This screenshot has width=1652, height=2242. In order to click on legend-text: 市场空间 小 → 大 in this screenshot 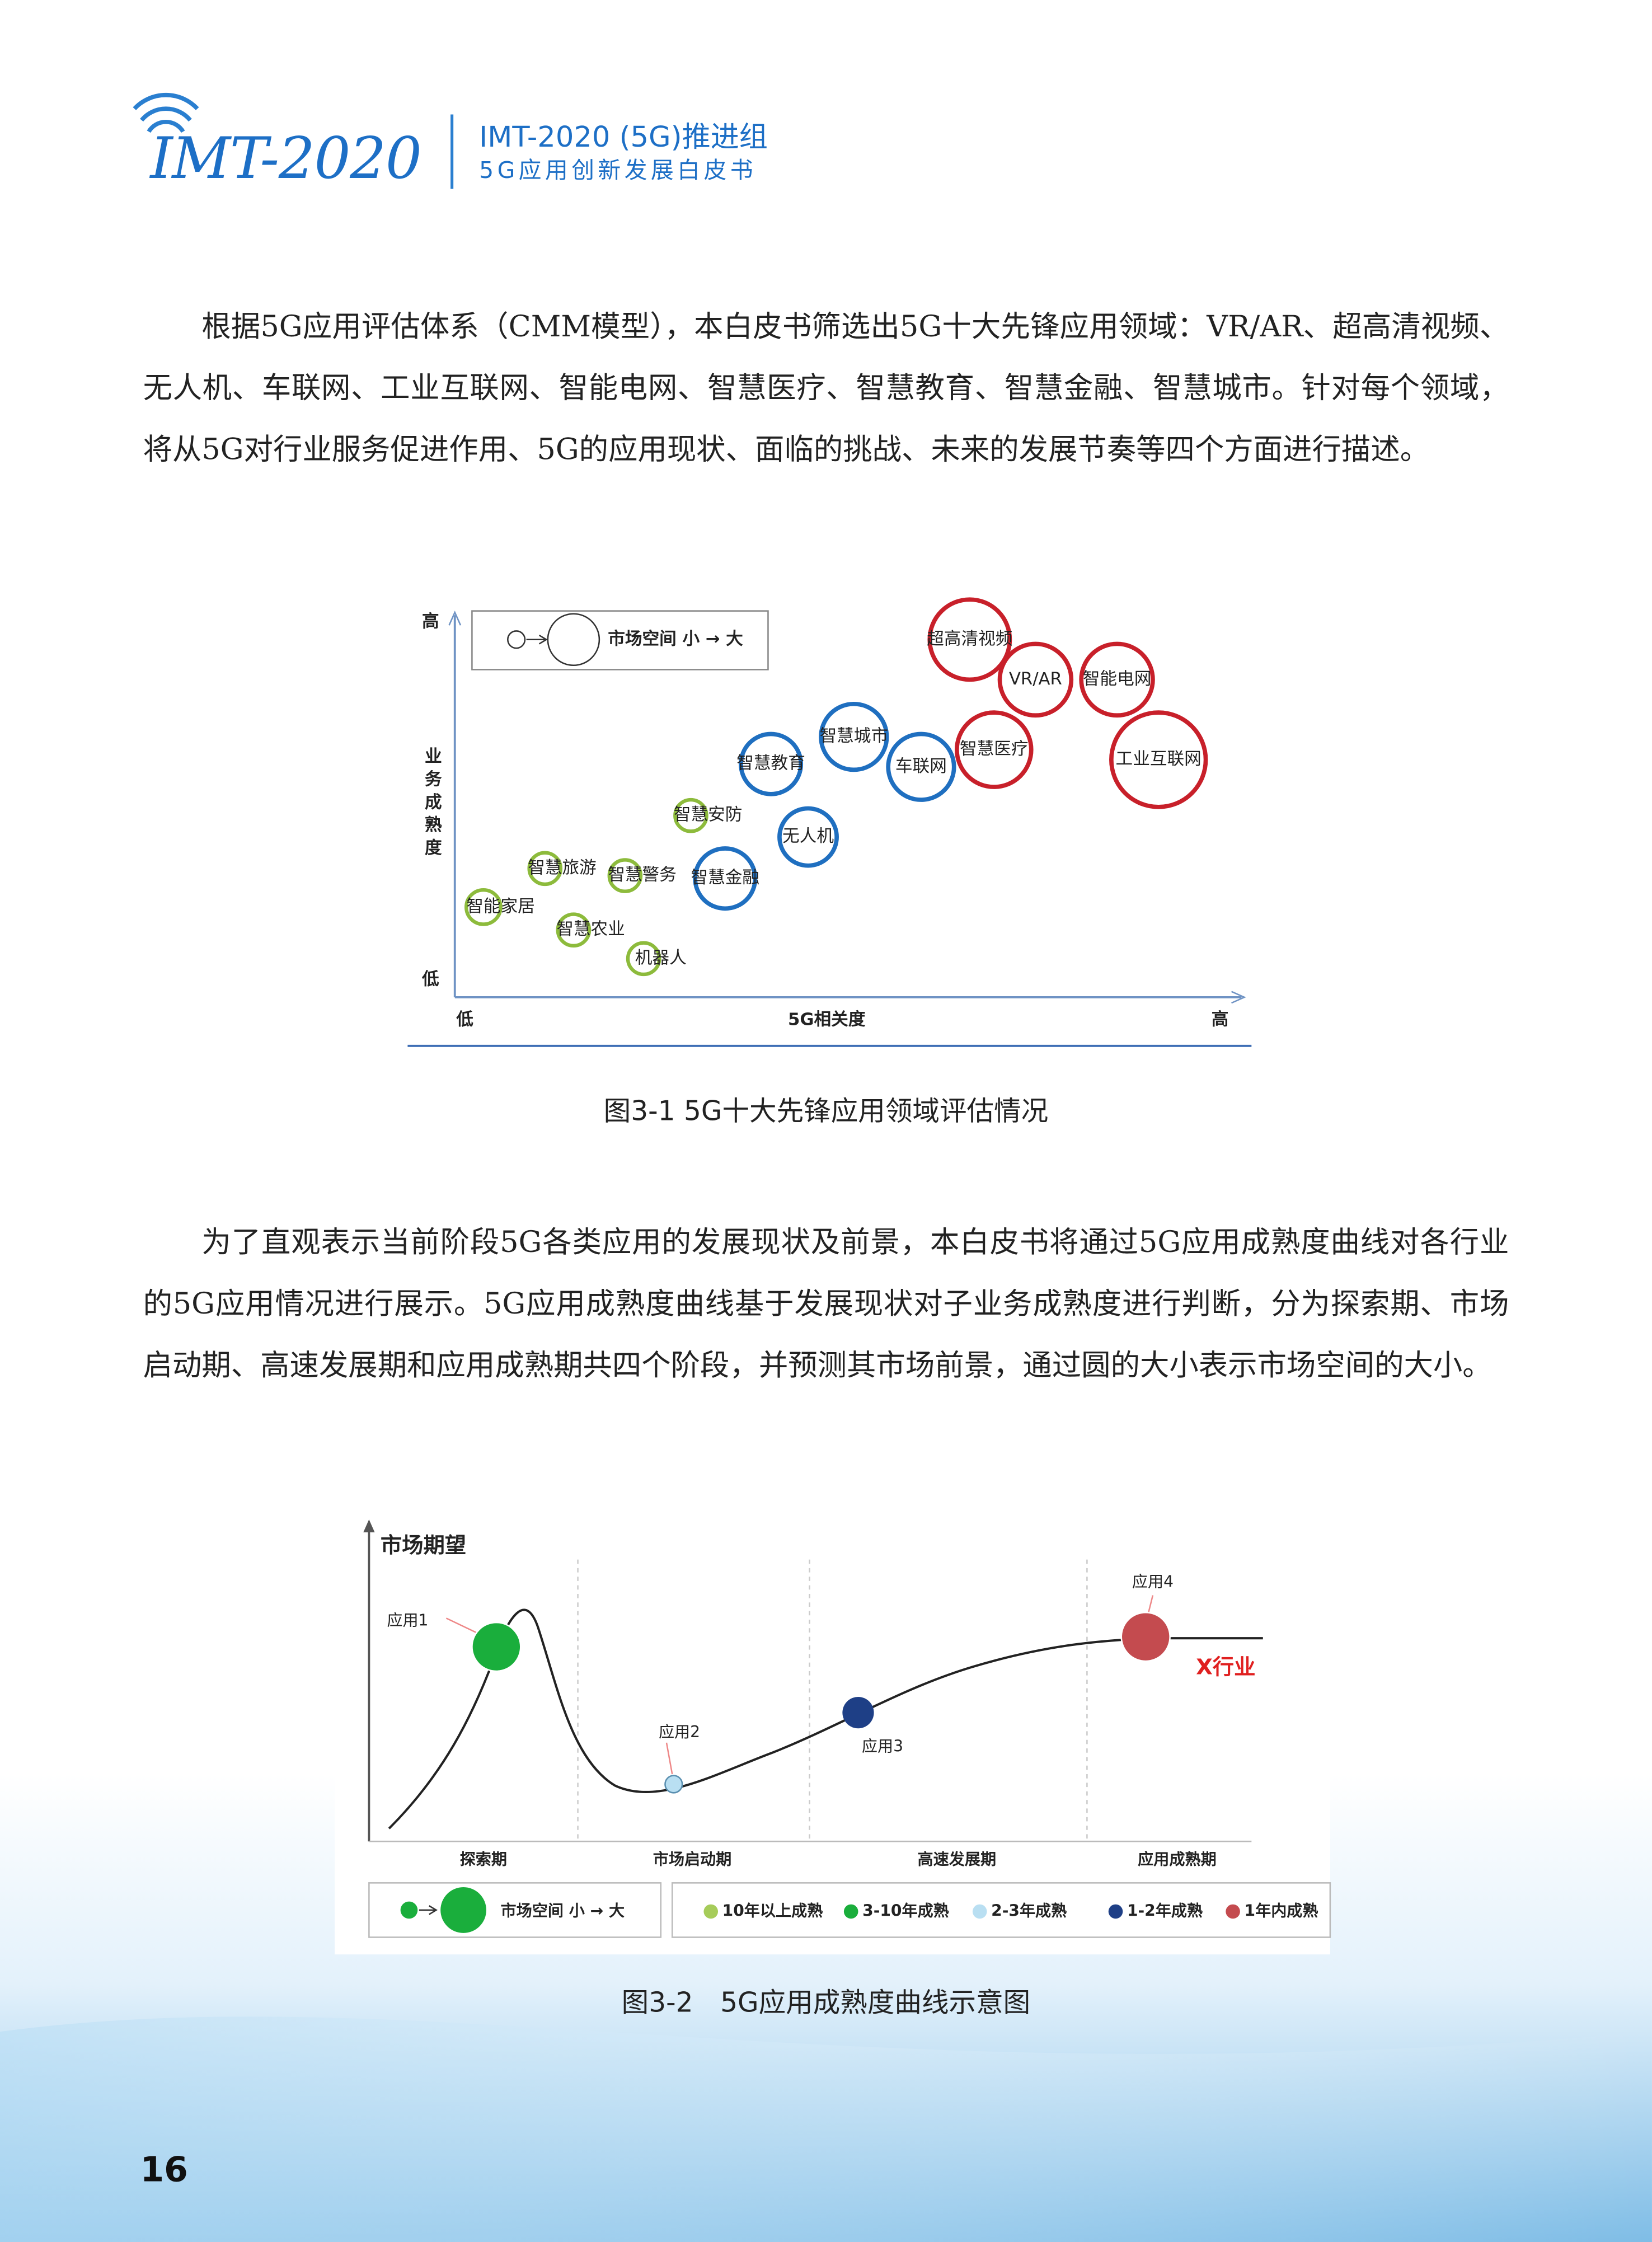, I will do `click(675, 638)`.